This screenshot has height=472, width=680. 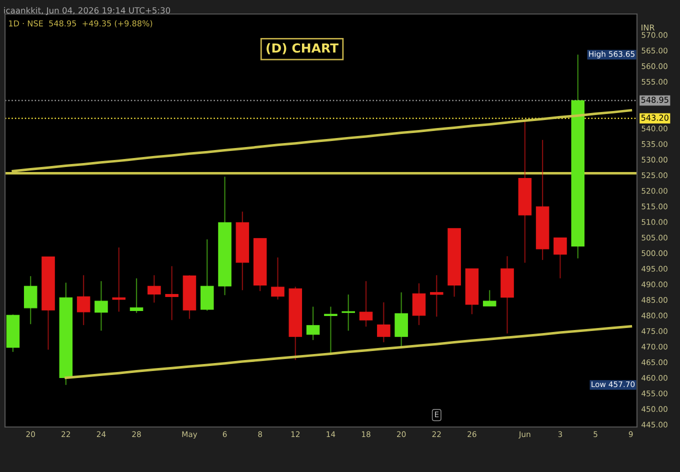 What do you see at coordinates (654, 117) in the screenshot?
I see `ref-line-label: 543.20` at bounding box center [654, 117].